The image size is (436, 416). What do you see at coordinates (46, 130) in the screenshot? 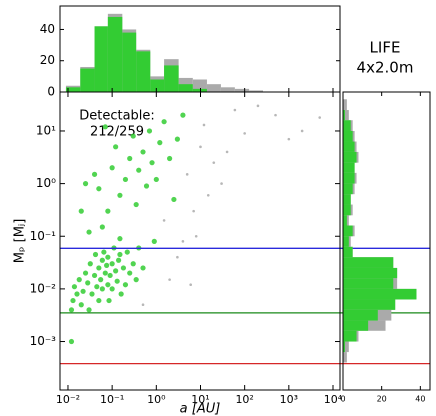
I see `y-tick-label: 10¹` at bounding box center [46, 130].